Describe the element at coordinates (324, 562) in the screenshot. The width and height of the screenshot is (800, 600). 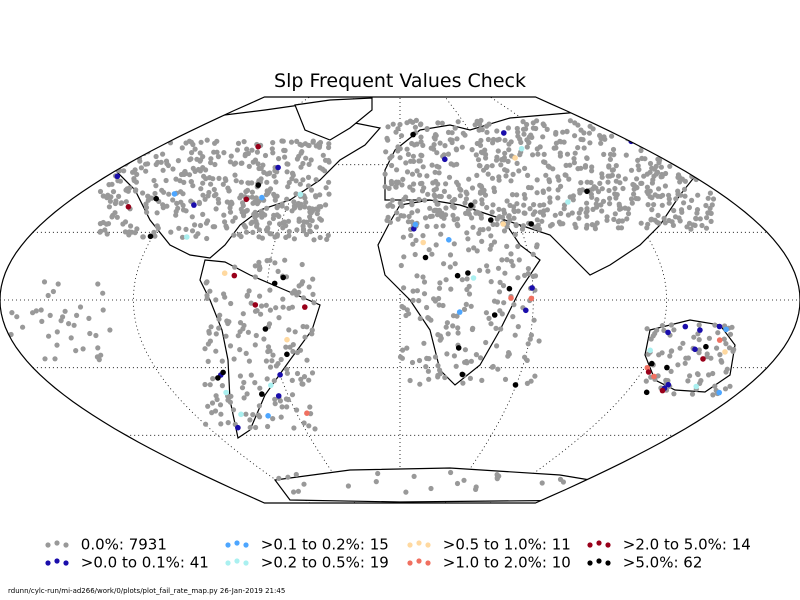
I see `legend-label: >0.2 to 0.5%: 19` at that location.